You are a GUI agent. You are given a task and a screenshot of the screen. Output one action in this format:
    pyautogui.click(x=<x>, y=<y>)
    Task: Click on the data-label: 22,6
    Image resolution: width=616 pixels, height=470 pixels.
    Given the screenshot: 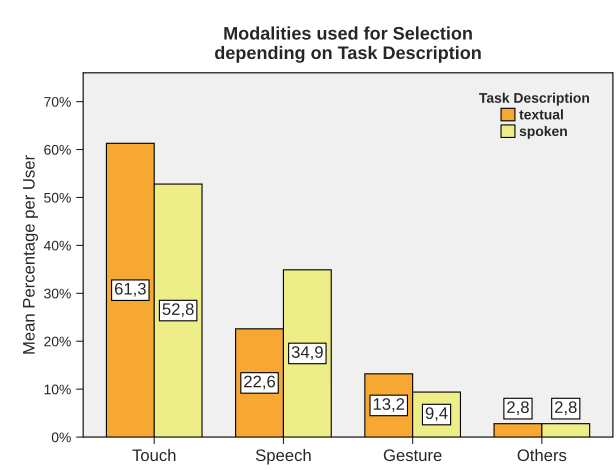 What is the action you would take?
    pyautogui.click(x=260, y=383)
    